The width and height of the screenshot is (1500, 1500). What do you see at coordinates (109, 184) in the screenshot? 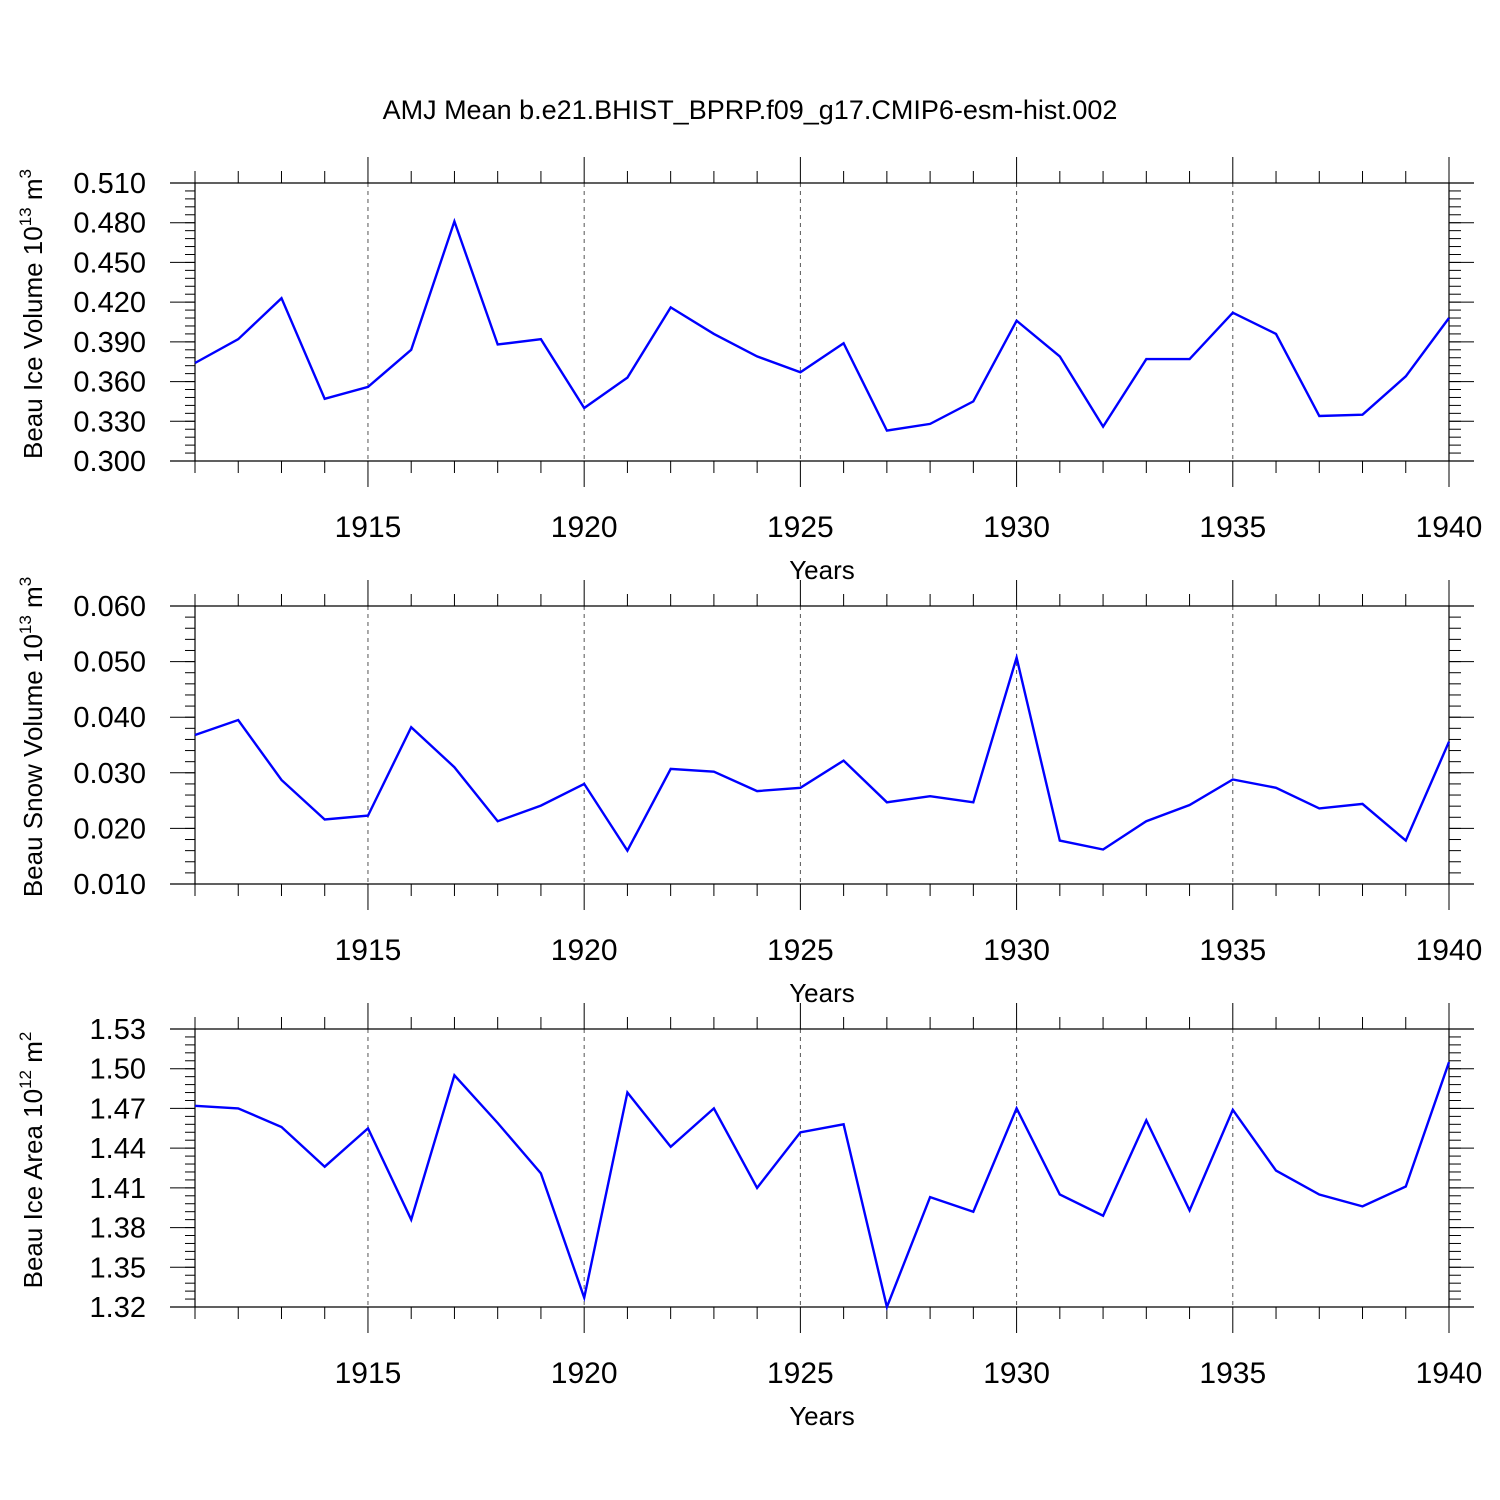
I see `y-tick-label: 0.510` at bounding box center [109, 184].